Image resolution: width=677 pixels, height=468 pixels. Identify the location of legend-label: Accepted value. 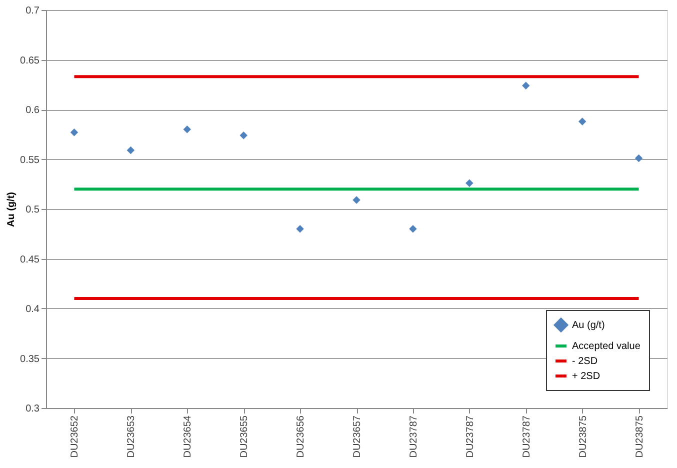
(606, 346).